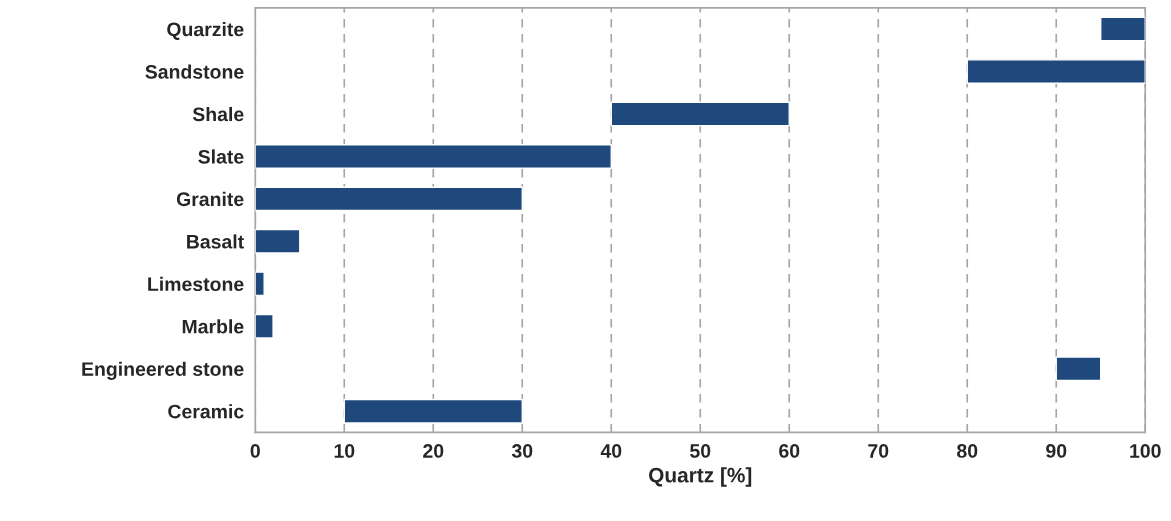 The image size is (1171, 521). What do you see at coordinates (611, 451) in the screenshot?
I see `x-tick-label: 40` at bounding box center [611, 451].